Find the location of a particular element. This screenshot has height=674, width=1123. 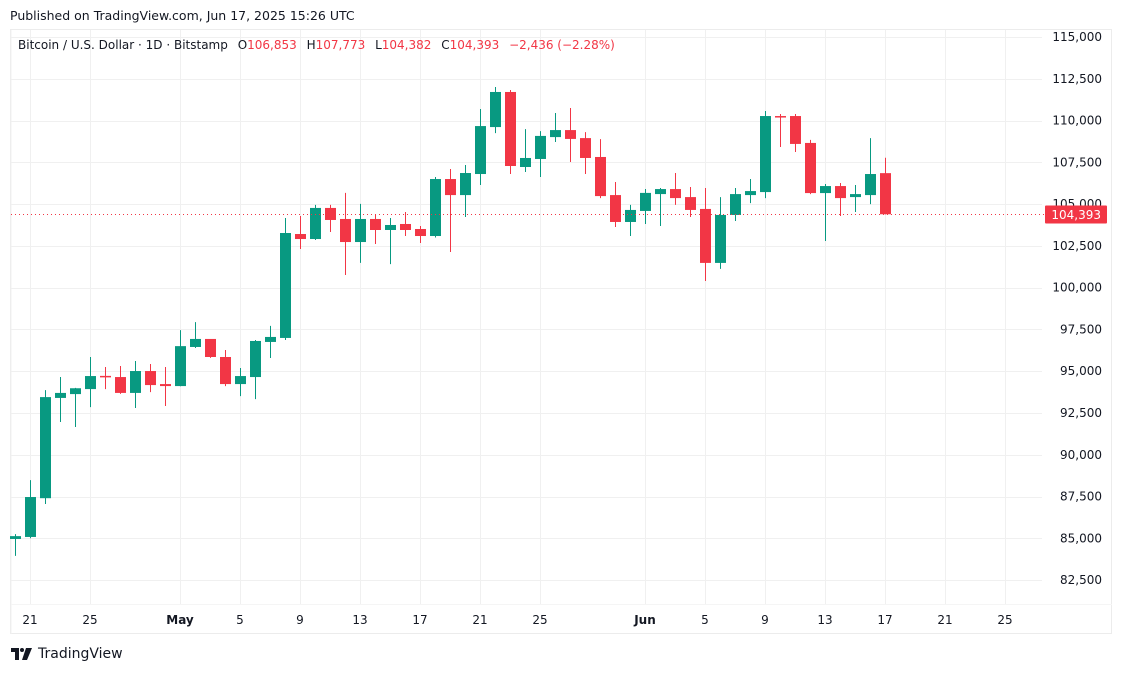

close-label: C is located at coordinates (445, 45).